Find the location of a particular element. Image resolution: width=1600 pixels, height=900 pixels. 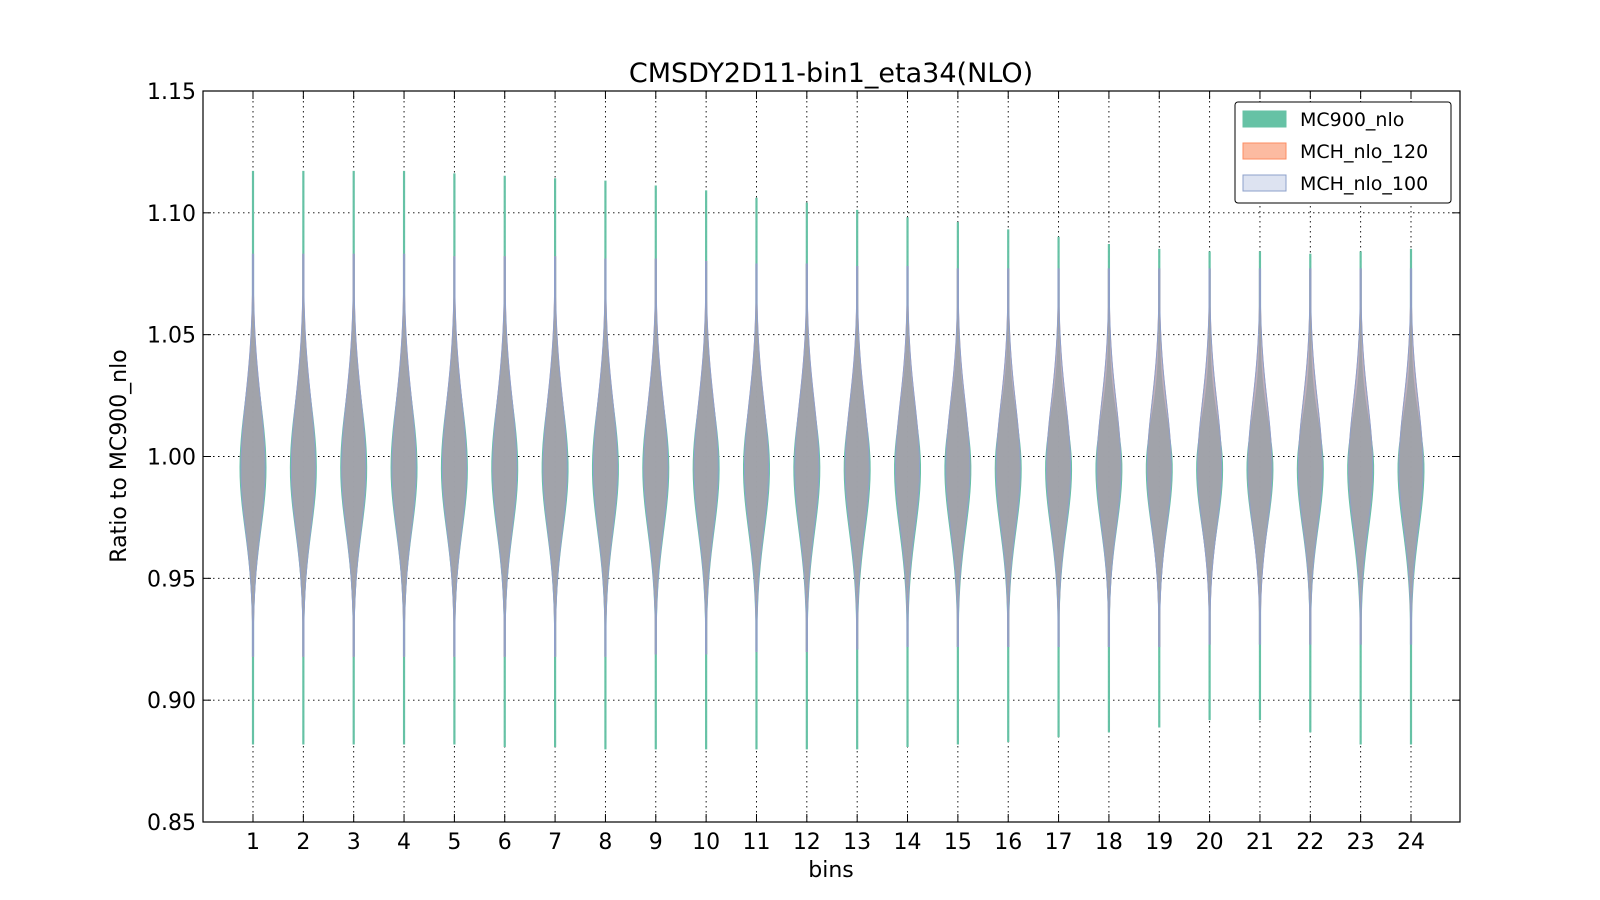

y-tick-label: 1.00 is located at coordinates (171, 458).